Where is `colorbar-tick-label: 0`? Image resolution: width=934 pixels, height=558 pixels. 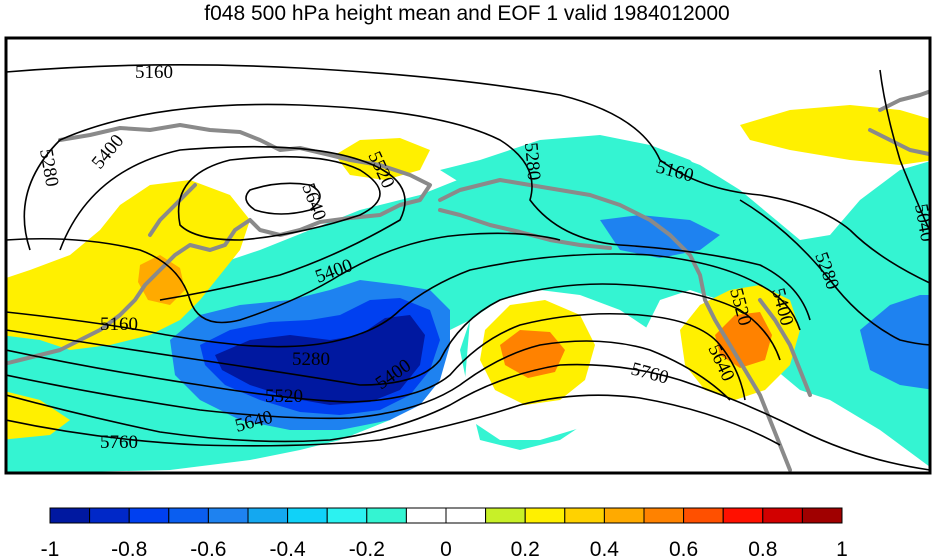
colorbar-tick-label: 0 is located at coordinates (446, 548).